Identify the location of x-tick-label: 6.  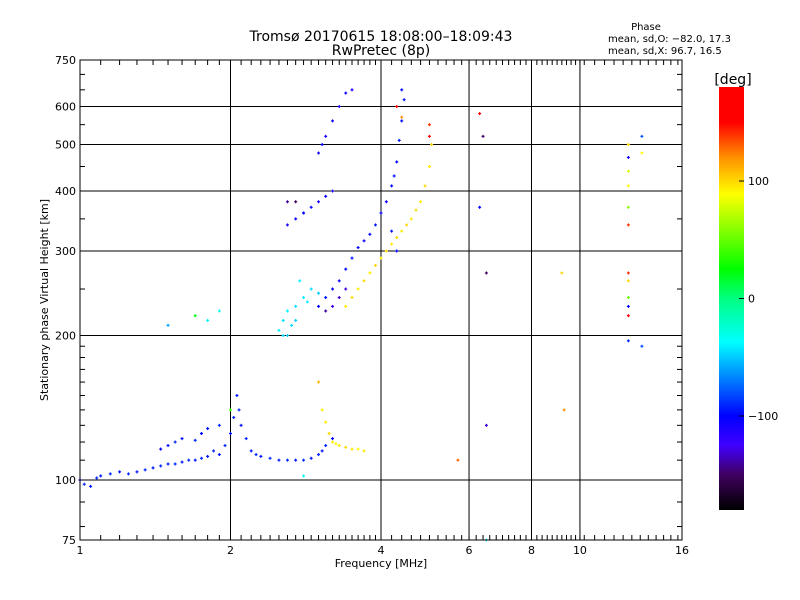
(469, 550).